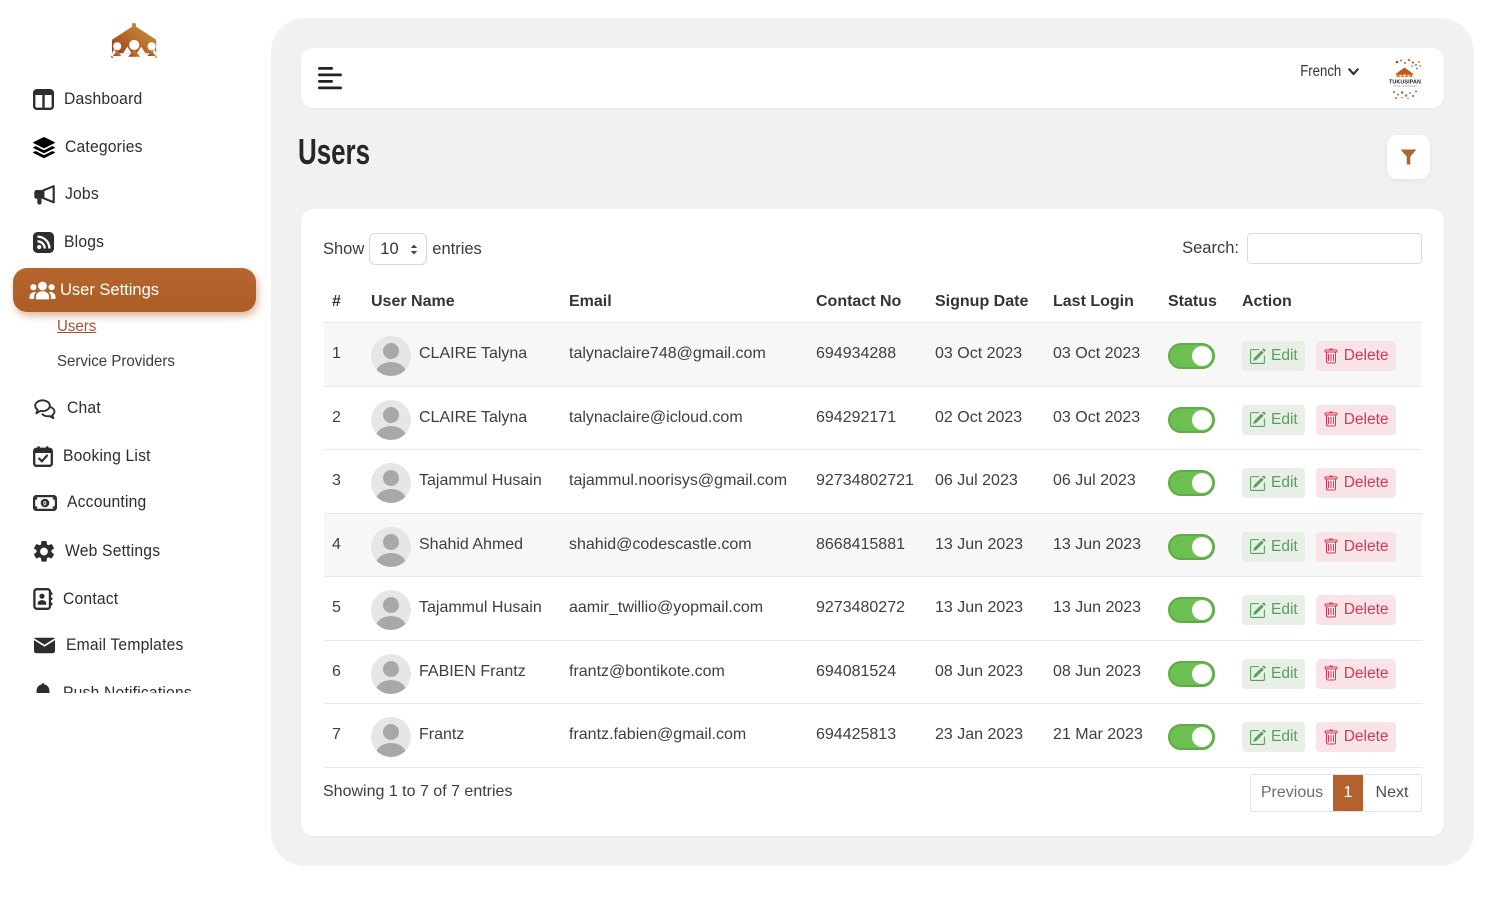 This screenshot has width=1487, height=923. What do you see at coordinates (1405, 83) in the screenshot?
I see `svg-text: TUKUSIPAN` at bounding box center [1405, 83].